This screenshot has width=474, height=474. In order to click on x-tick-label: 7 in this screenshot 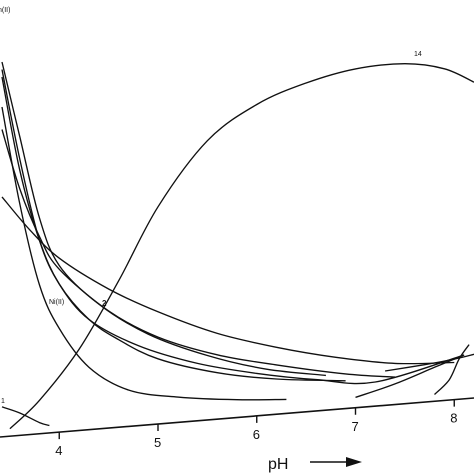, I will do `click(355, 426)`.